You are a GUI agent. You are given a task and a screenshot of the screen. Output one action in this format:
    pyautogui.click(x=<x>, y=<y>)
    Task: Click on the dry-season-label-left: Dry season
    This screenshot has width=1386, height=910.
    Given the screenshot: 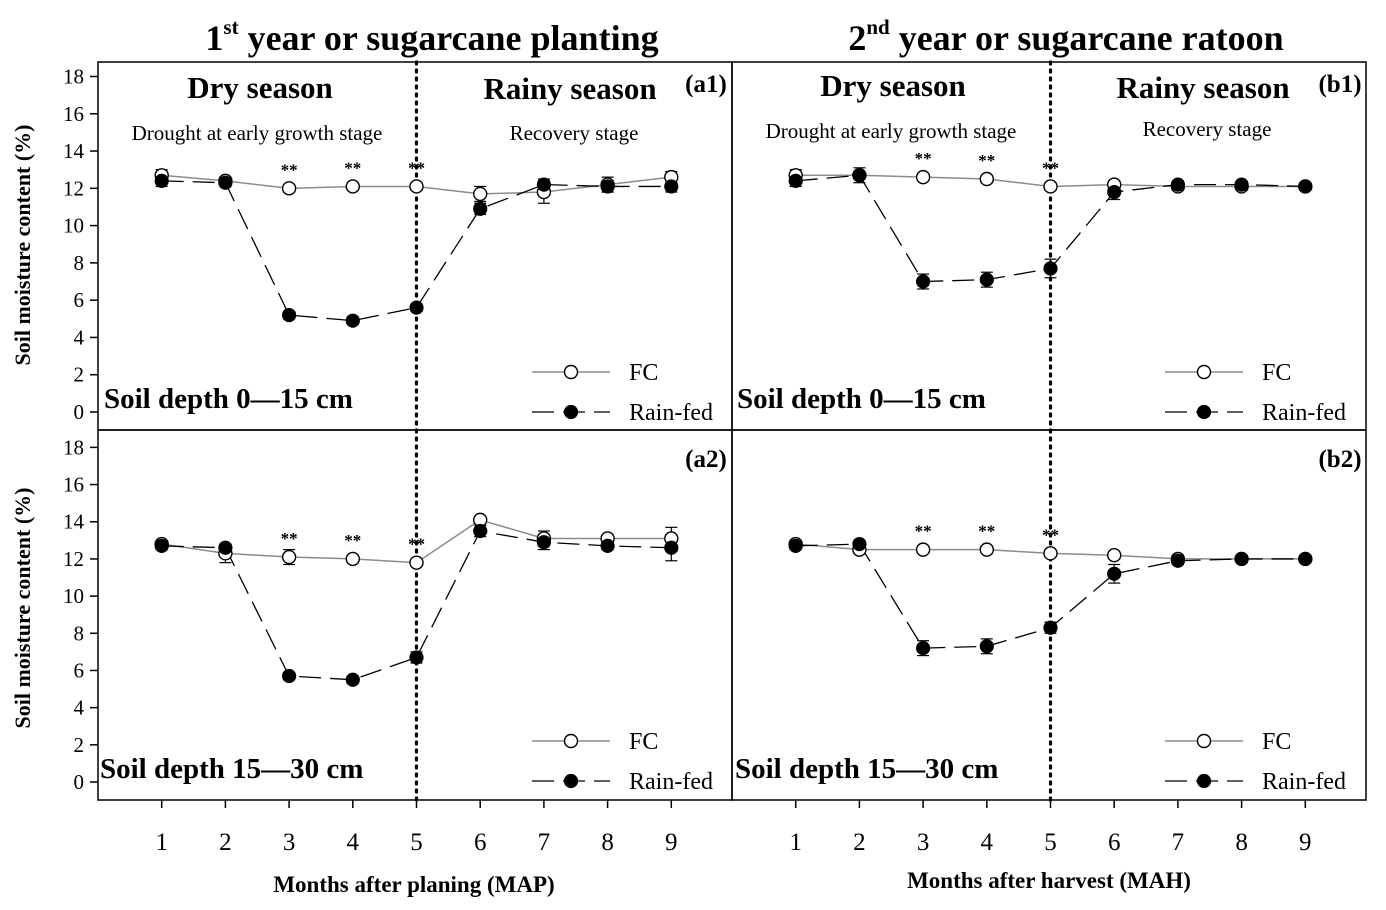 What is the action you would take?
    pyautogui.click(x=260, y=87)
    